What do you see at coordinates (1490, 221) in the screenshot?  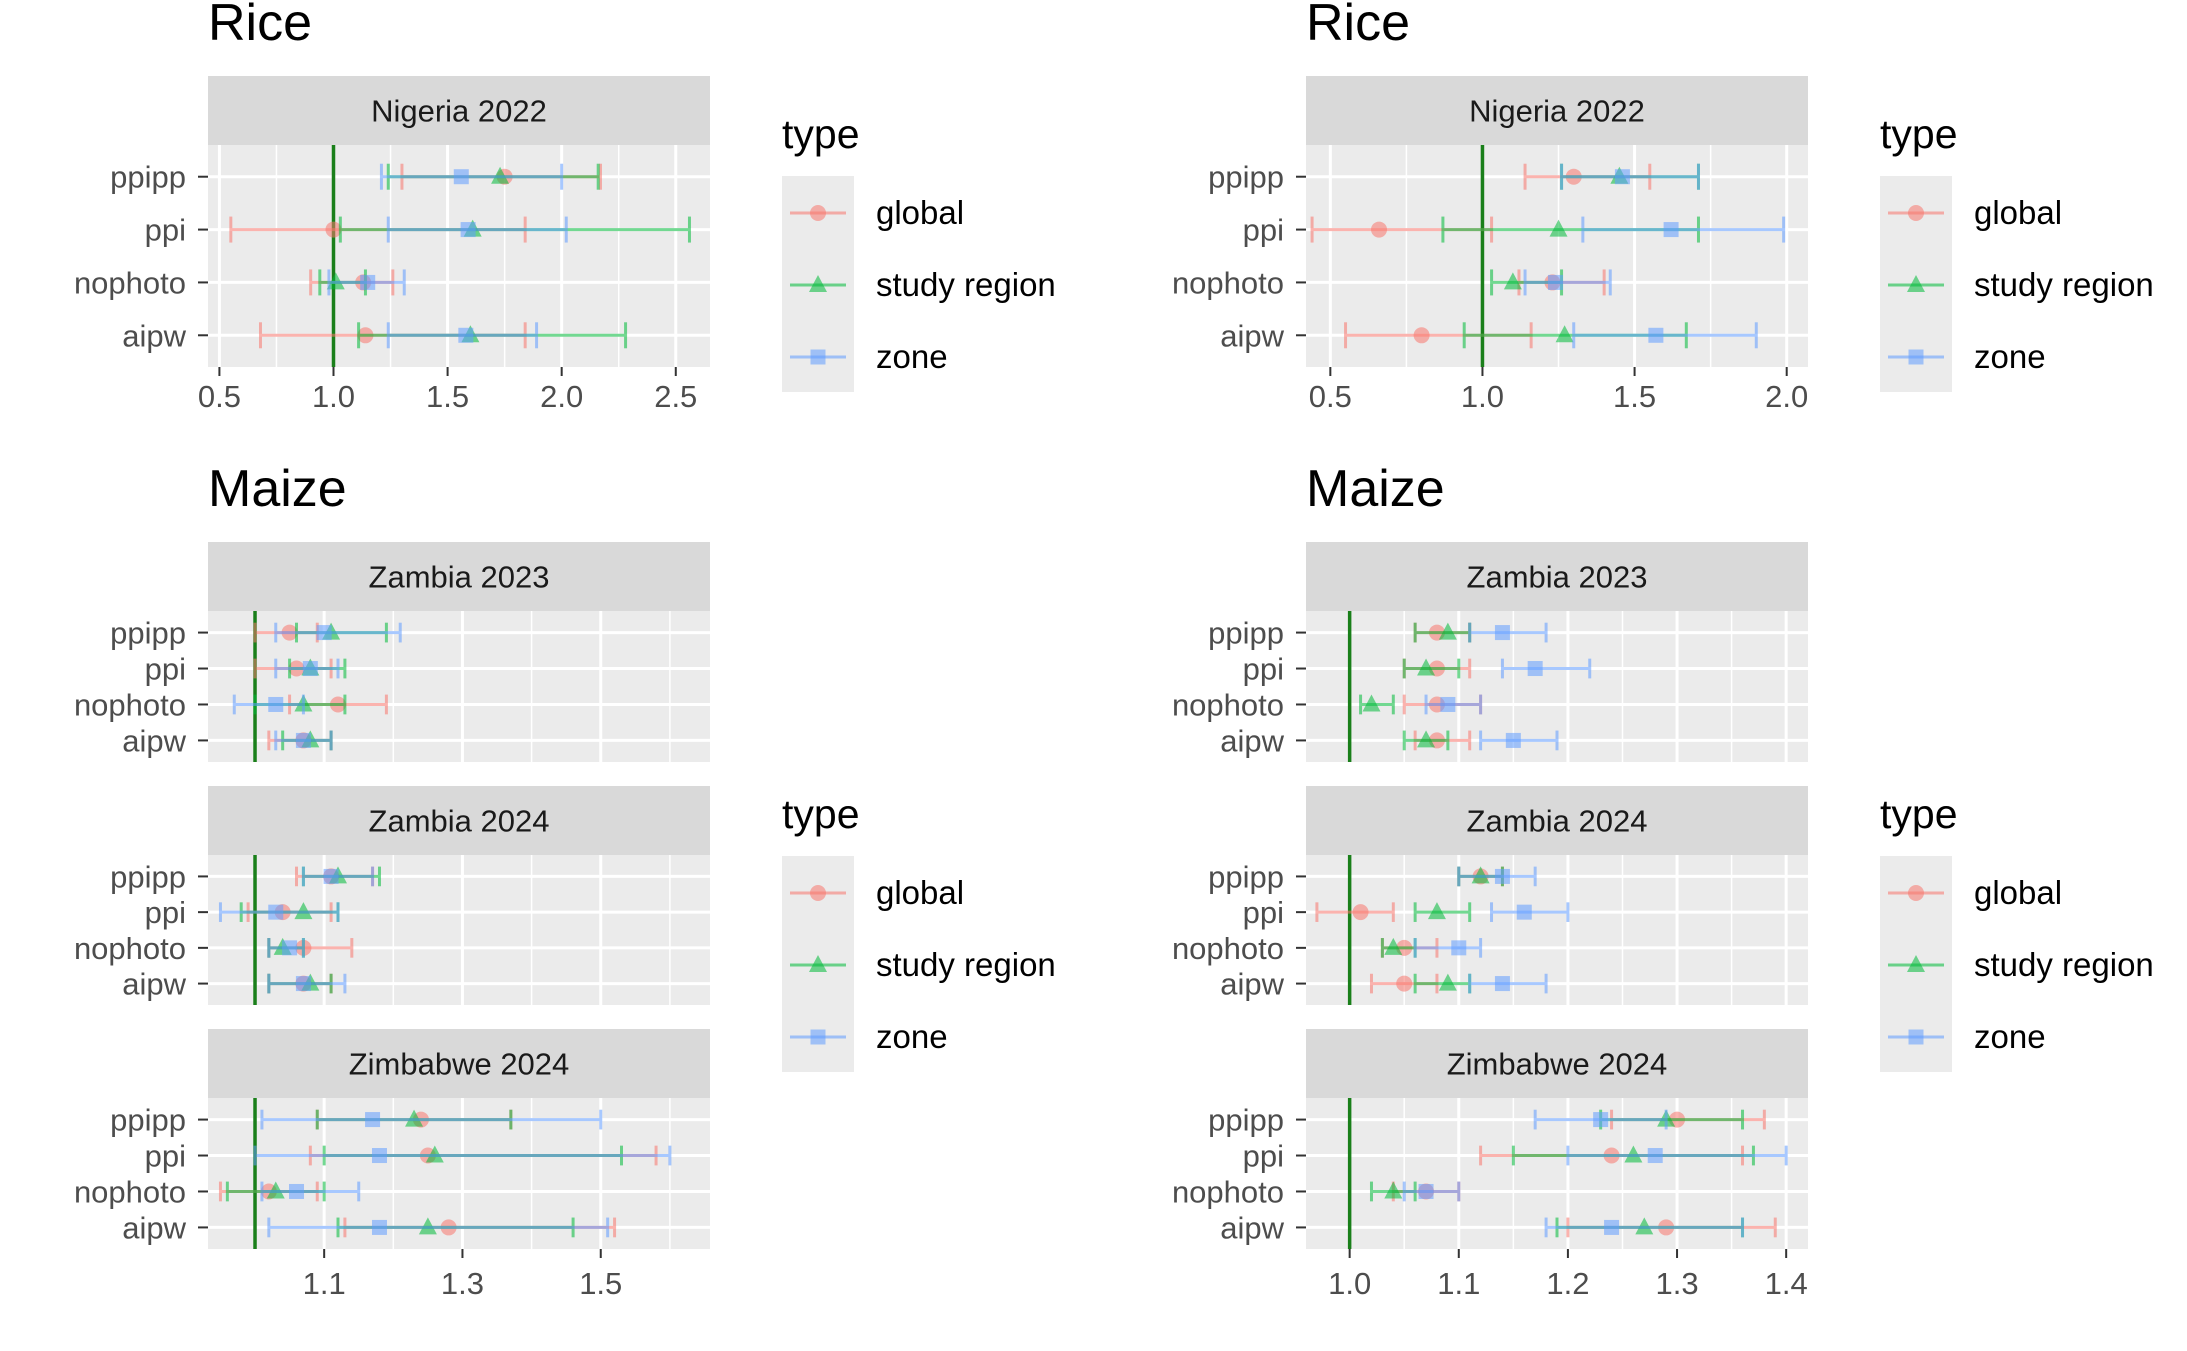 I see `facet-panel: Nigeria 2022 ppipp ppi nophoto aipw` at bounding box center [1490, 221].